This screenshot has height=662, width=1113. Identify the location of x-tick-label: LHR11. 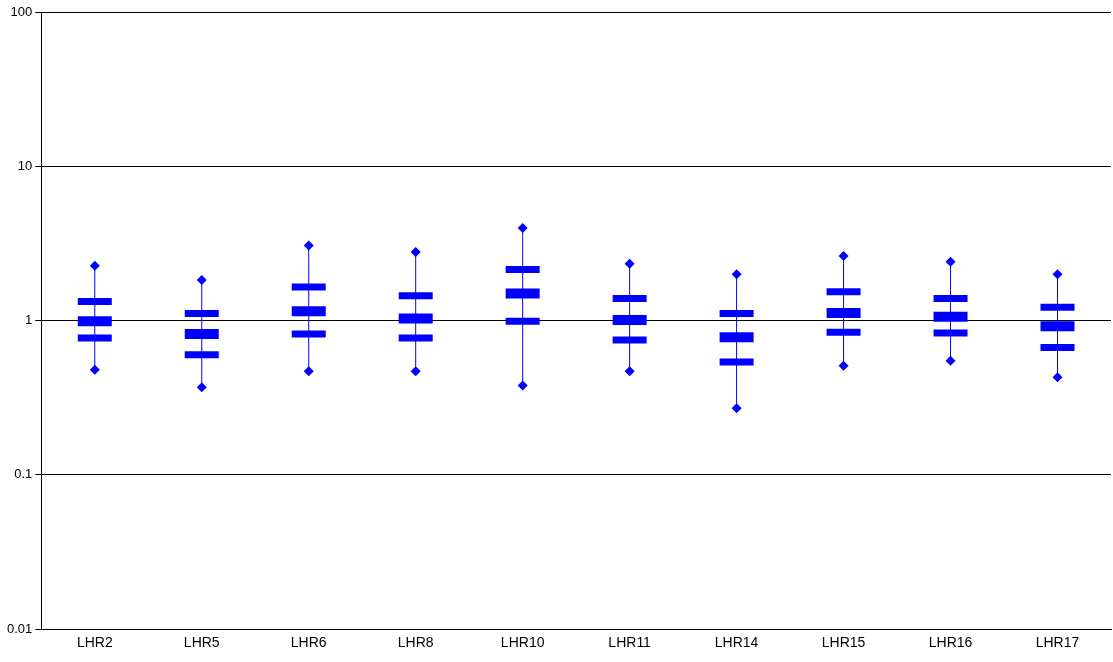
(630, 642).